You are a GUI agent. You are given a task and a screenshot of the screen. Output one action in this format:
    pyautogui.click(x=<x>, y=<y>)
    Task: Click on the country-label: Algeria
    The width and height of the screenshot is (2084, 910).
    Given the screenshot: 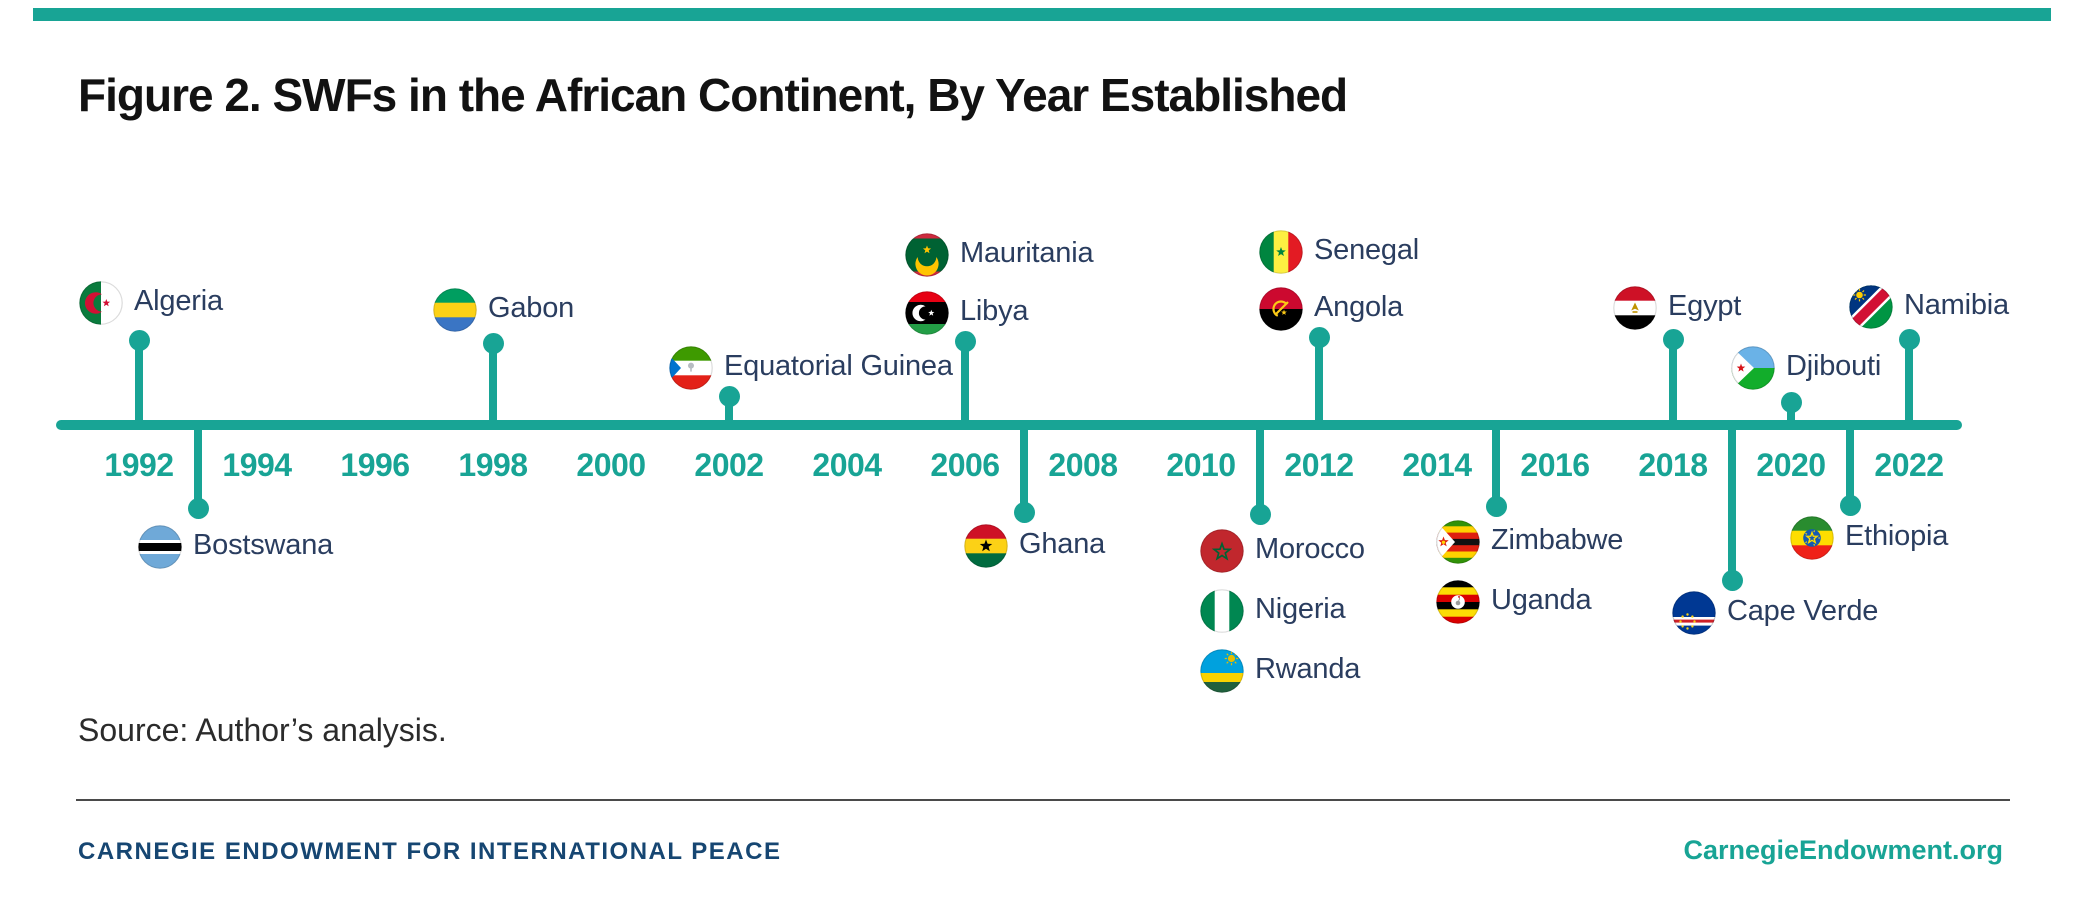 What is the action you would take?
    pyautogui.click(x=178, y=301)
    